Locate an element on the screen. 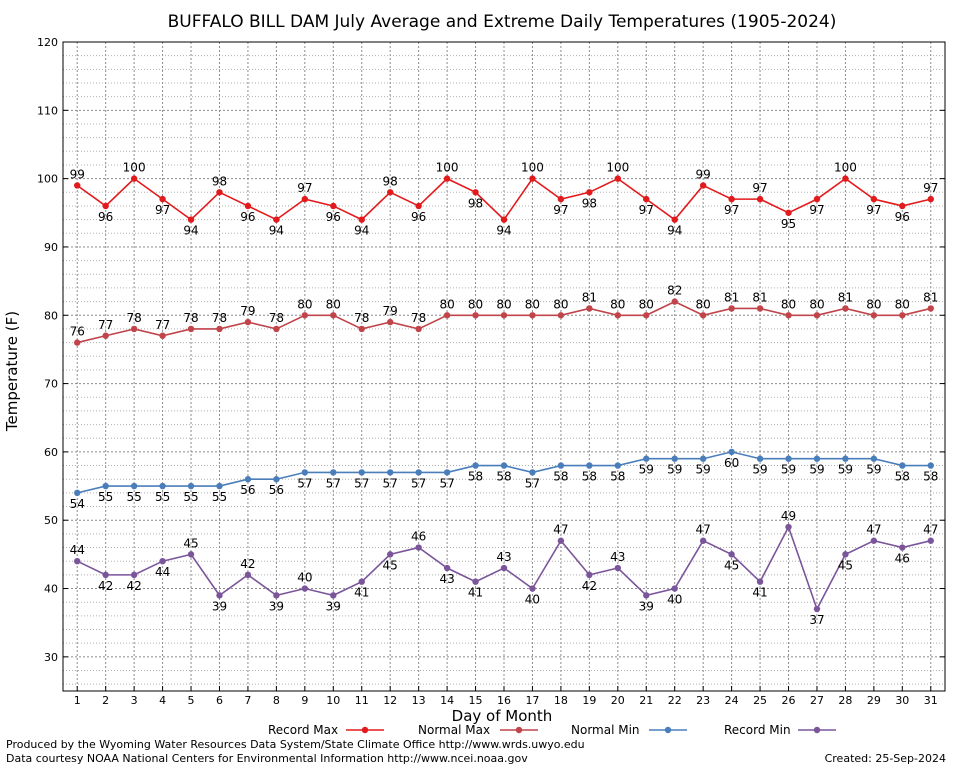 Image resolution: width=954 pixels, height=768 pixels. x-tick-label: 3 is located at coordinates (134, 700).